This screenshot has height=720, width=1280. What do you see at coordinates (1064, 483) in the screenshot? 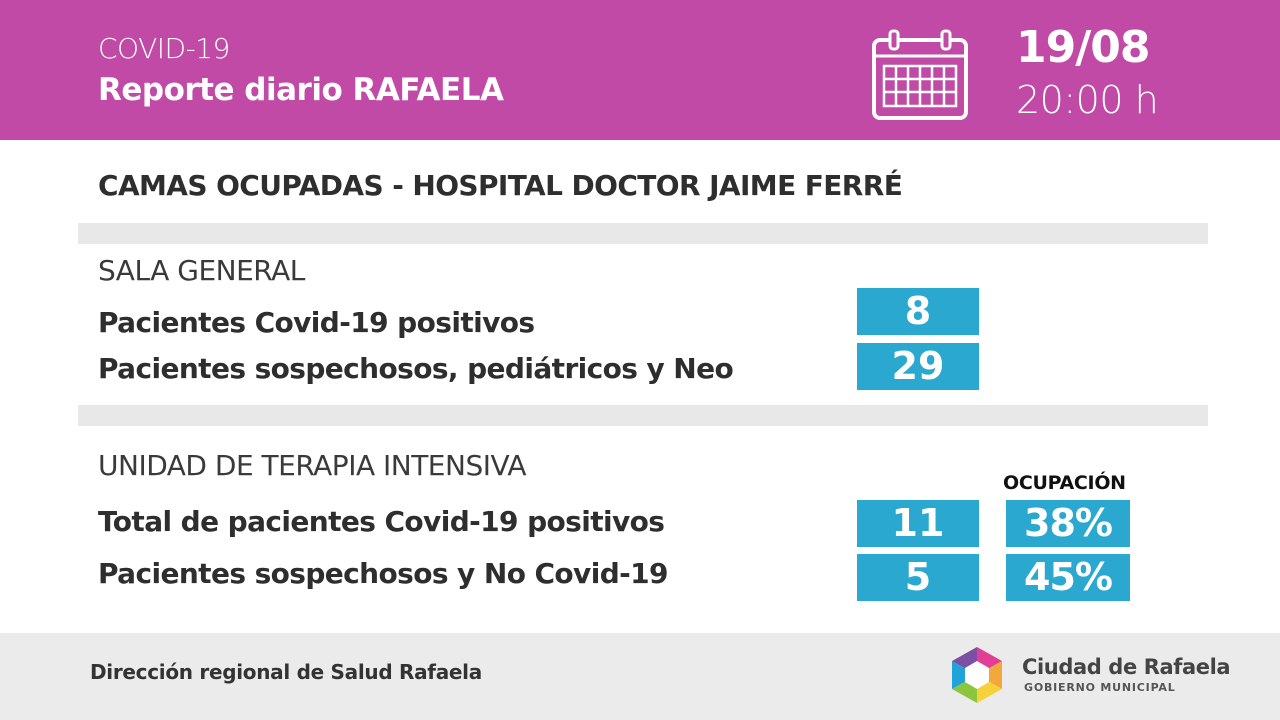
I see `occupancy-heading: OCUPACIÓN` at bounding box center [1064, 483].